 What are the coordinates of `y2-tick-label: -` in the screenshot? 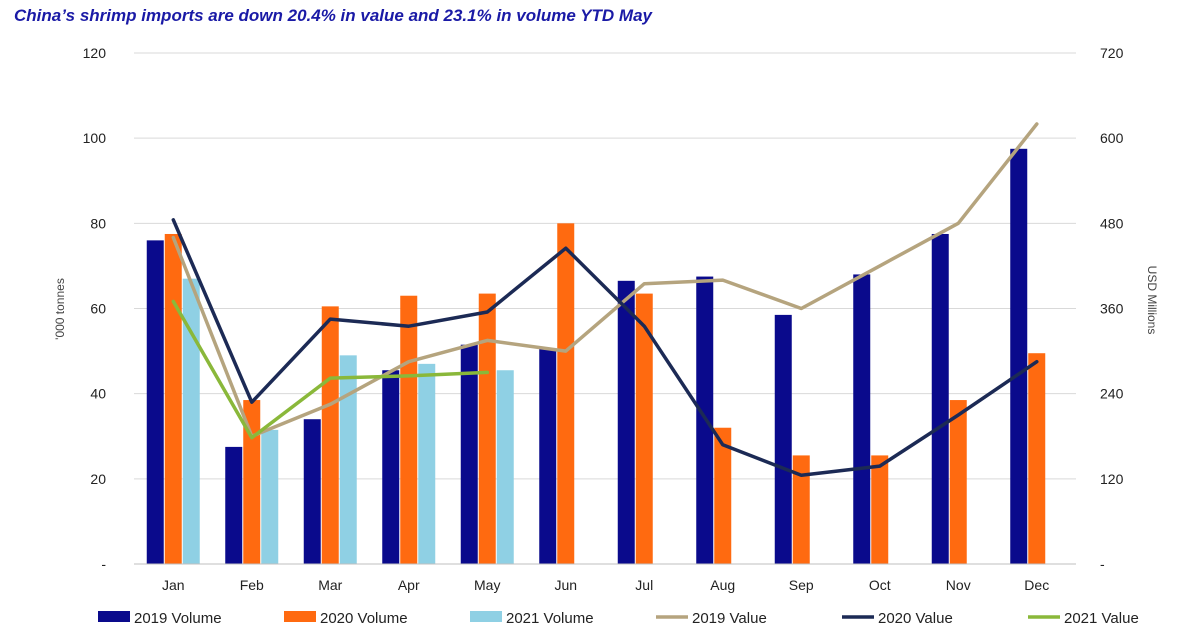 It's located at (1102, 564).